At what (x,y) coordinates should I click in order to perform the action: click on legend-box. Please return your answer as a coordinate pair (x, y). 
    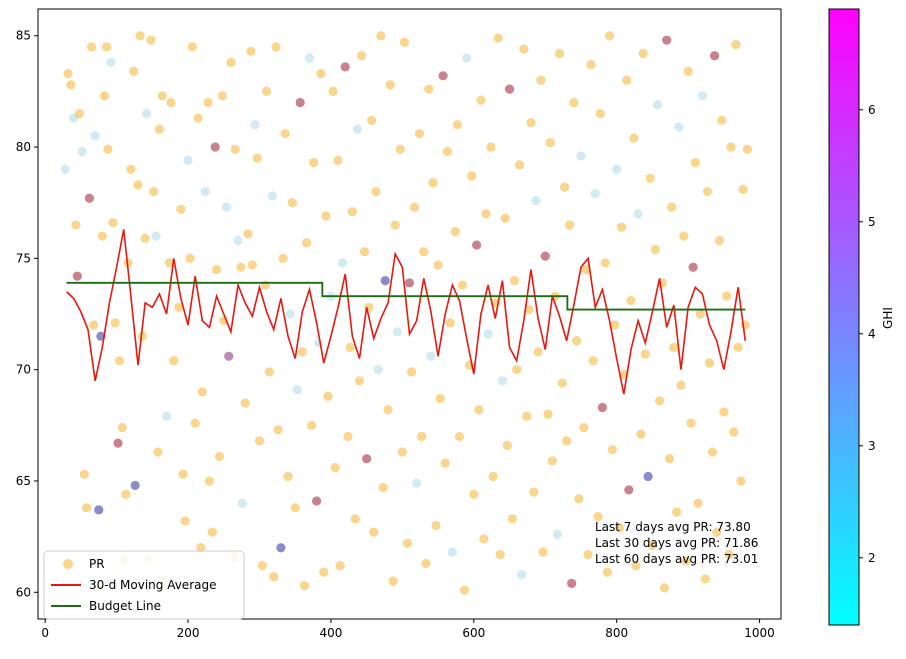
    Looking at the image, I should click on (144, 585).